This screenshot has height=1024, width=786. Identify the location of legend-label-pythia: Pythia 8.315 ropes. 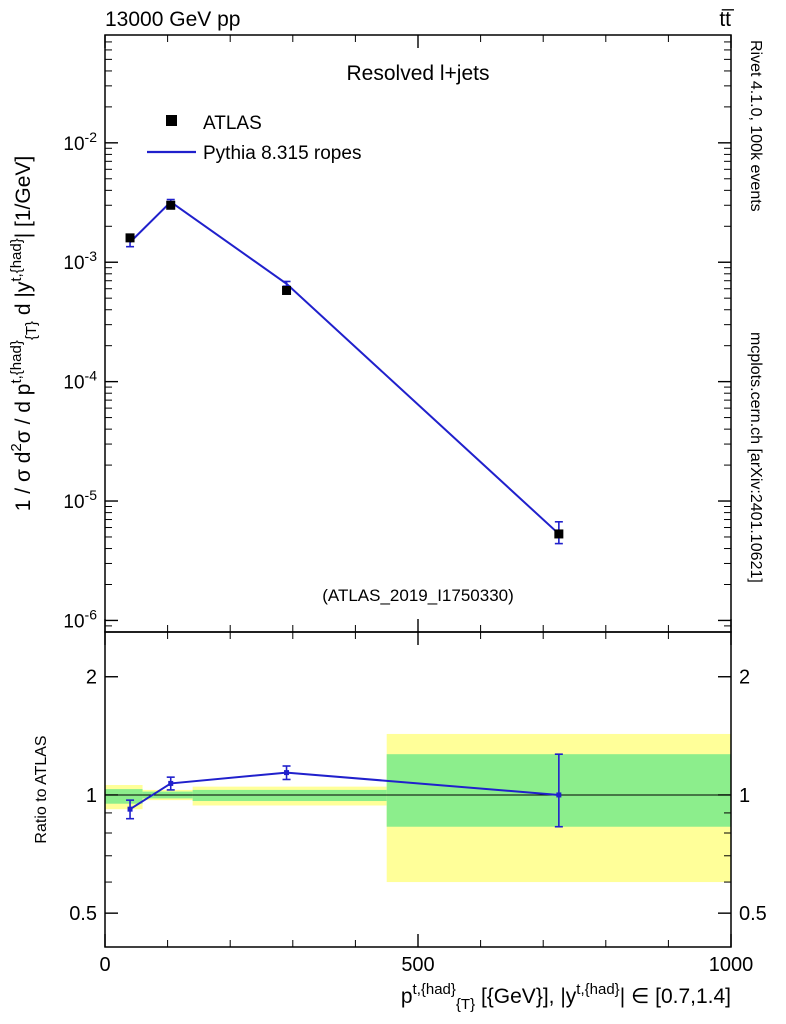
(282, 153).